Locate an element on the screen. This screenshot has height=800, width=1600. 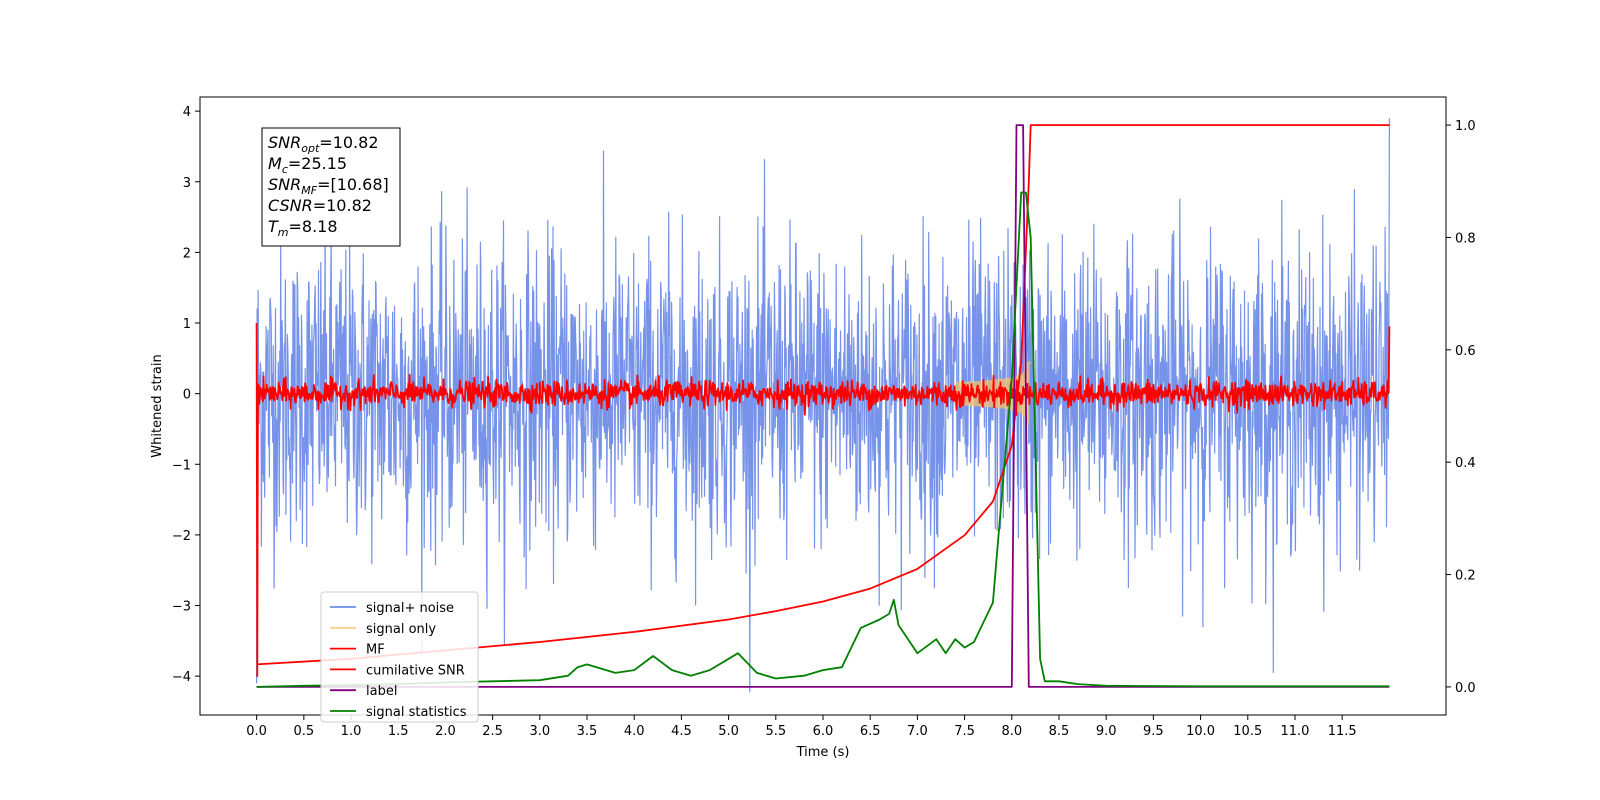
y2-tick-label: 0.4 is located at coordinates (1465, 463).